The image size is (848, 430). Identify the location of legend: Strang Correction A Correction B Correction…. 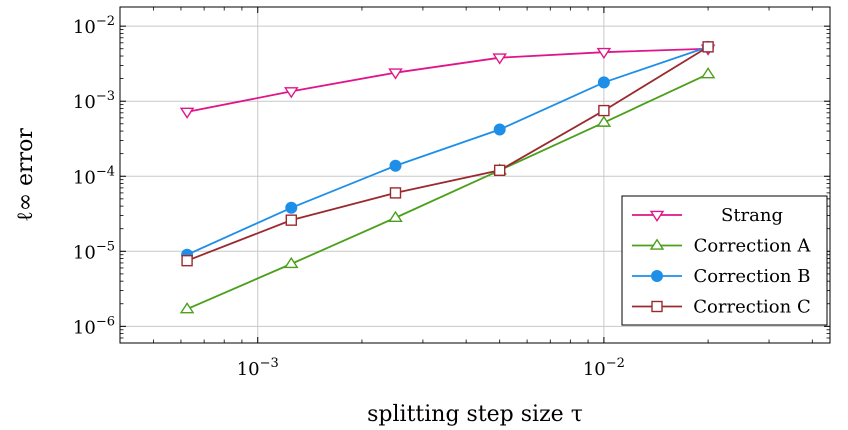
(724, 260).